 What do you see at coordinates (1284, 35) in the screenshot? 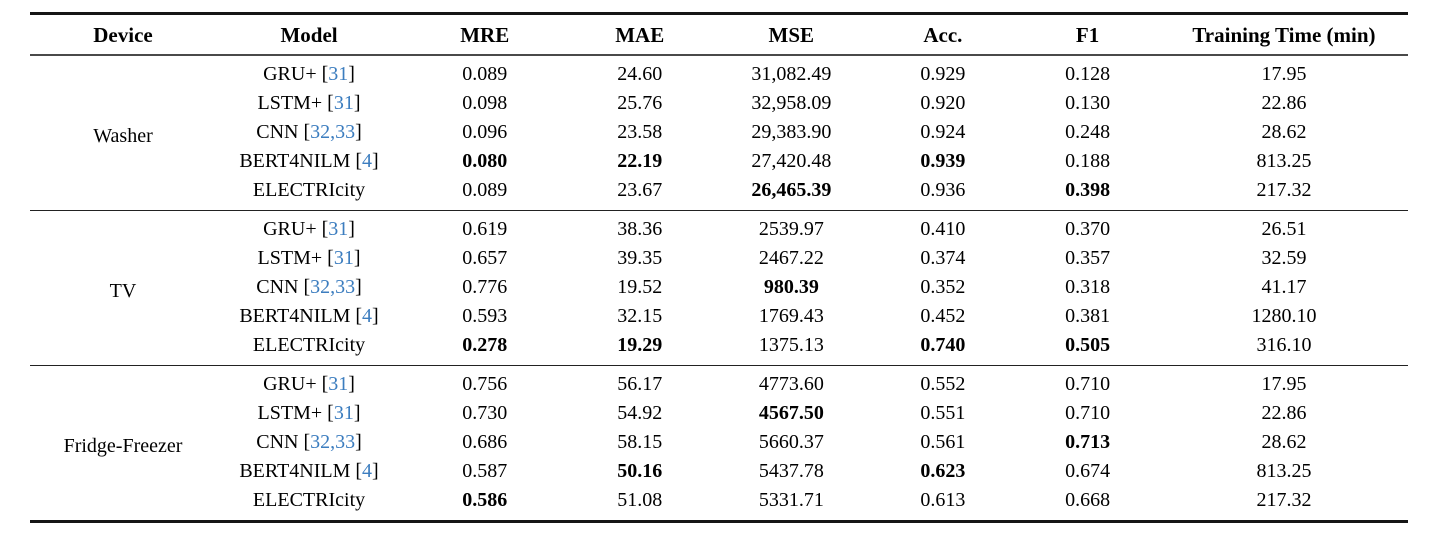
I see `col-header-training-time: Training Time (min)` at bounding box center [1284, 35].